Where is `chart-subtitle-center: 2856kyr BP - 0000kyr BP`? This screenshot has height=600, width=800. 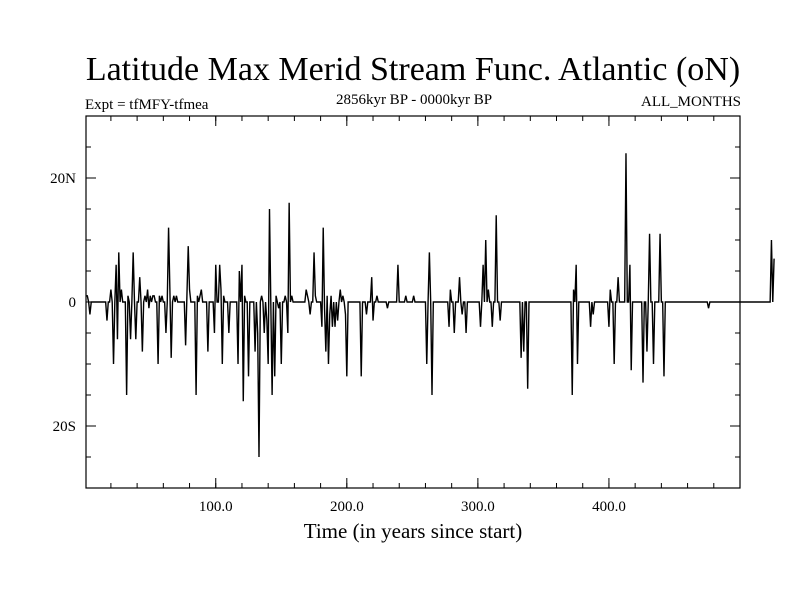
chart-subtitle-center: 2856kyr BP - 0000kyr BP is located at coordinates (414, 100).